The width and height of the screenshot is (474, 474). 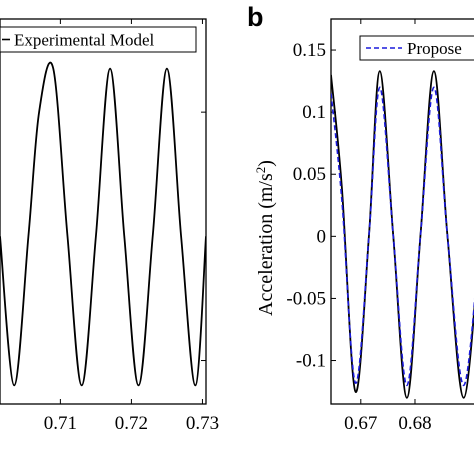 What do you see at coordinates (309, 174) in the screenshot?
I see `y-tick-label: 0.05` at bounding box center [309, 174].